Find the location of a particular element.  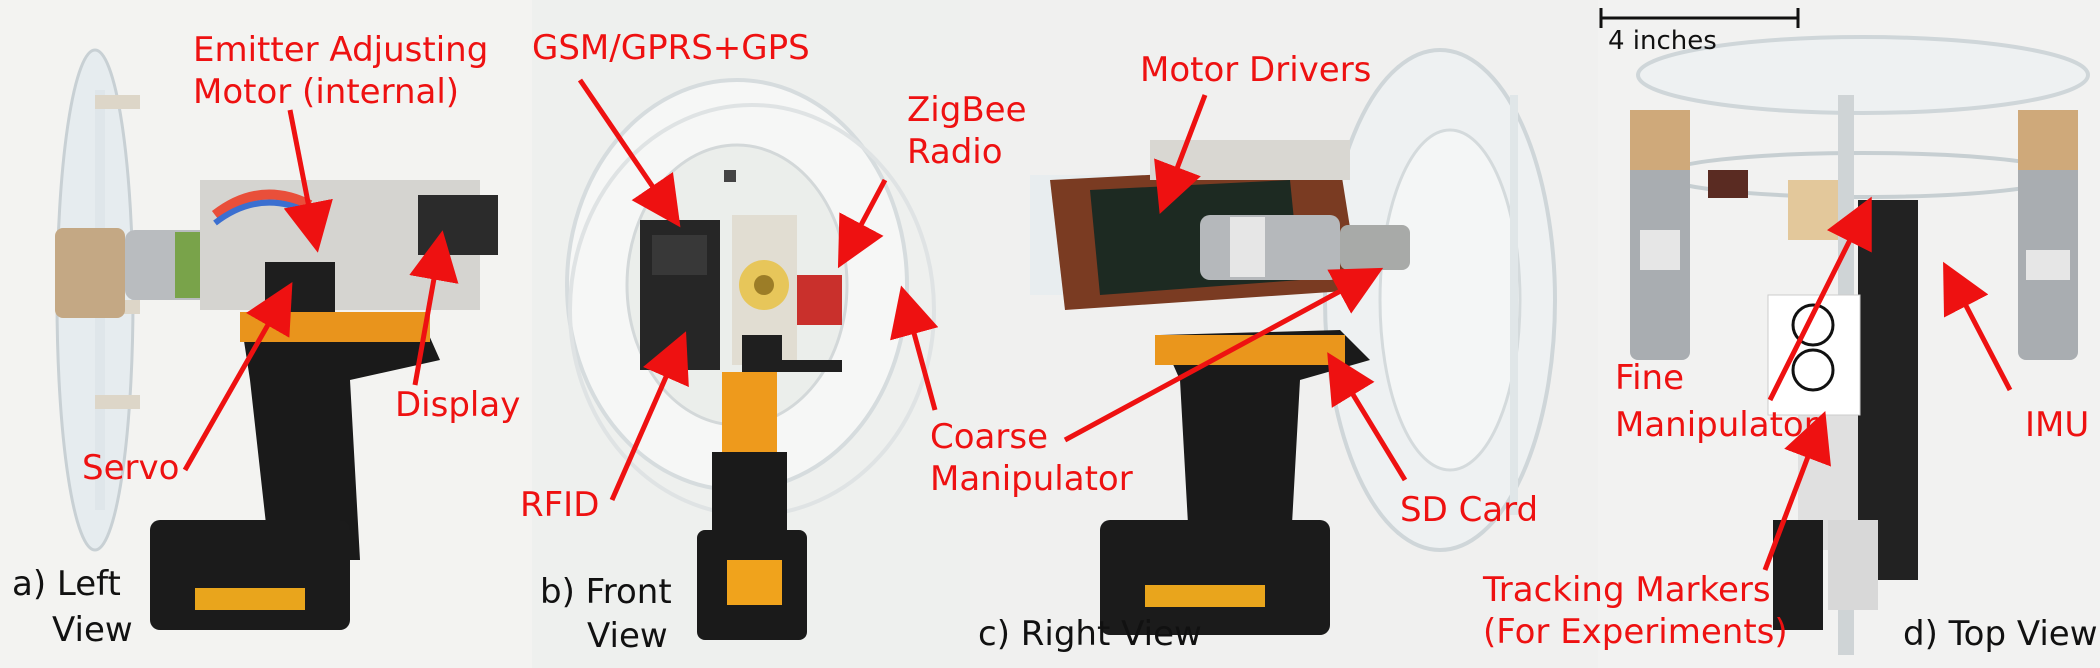

scale-bar-label: 4 inches is located at coordinates (1662, 41).